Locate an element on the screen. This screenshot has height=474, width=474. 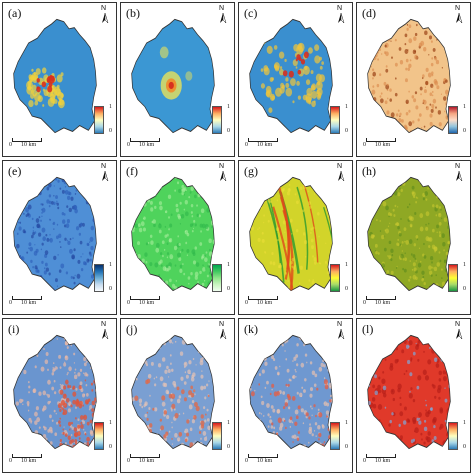
ridge-mark is located at coordinates (283, 228).